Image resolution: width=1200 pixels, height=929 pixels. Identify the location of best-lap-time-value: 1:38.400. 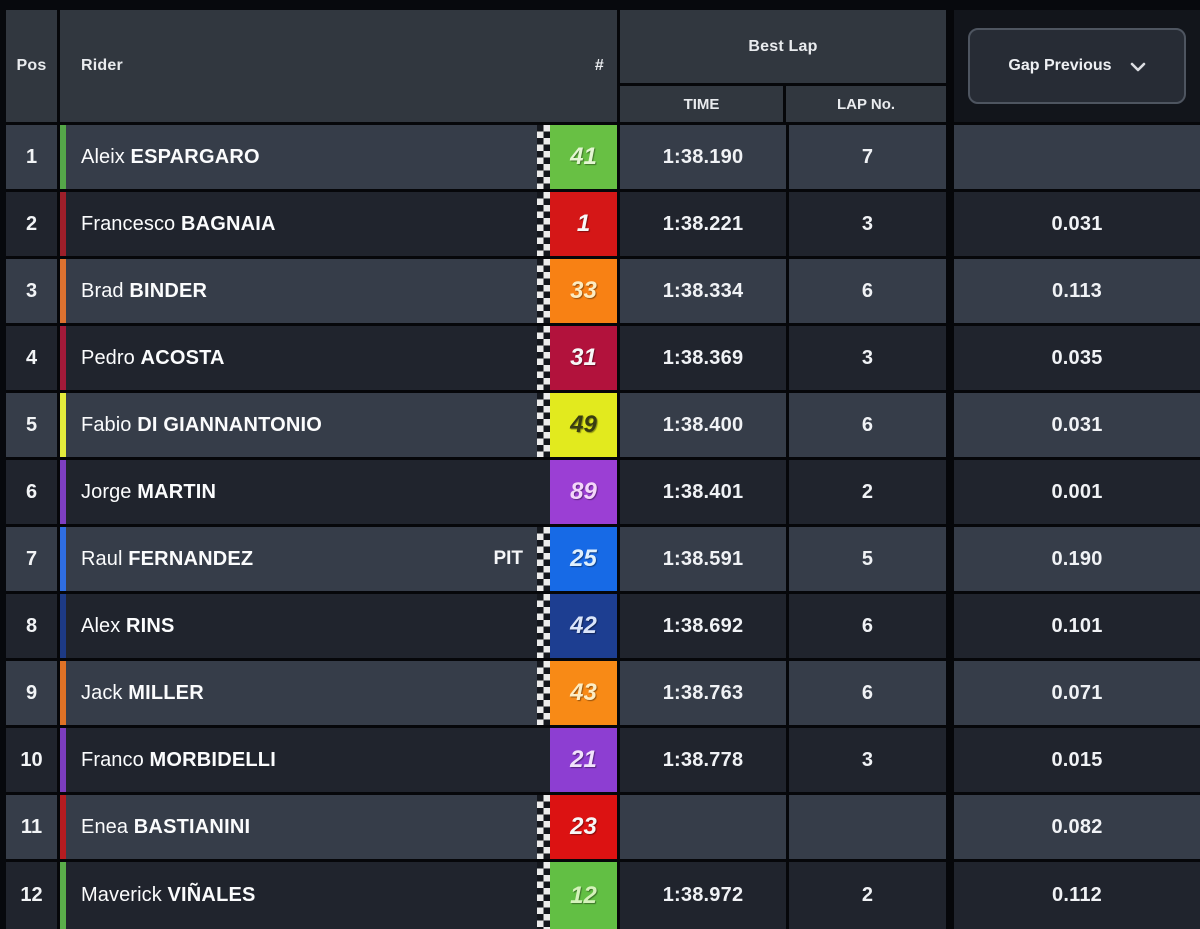
(703, 424).